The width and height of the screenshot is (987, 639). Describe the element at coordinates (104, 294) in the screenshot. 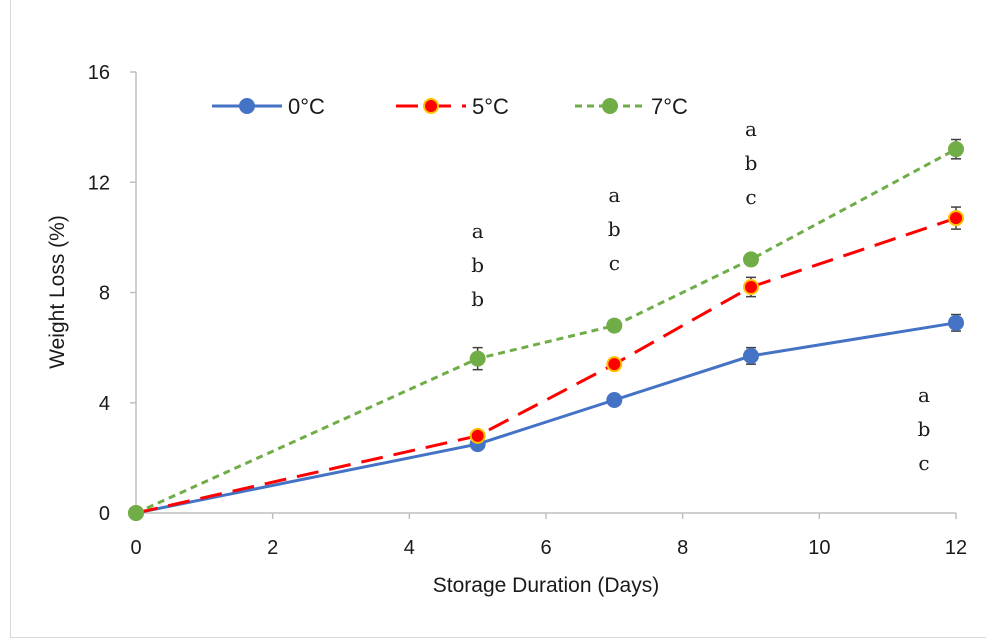

I see `y-tick-label: 8` at that location.